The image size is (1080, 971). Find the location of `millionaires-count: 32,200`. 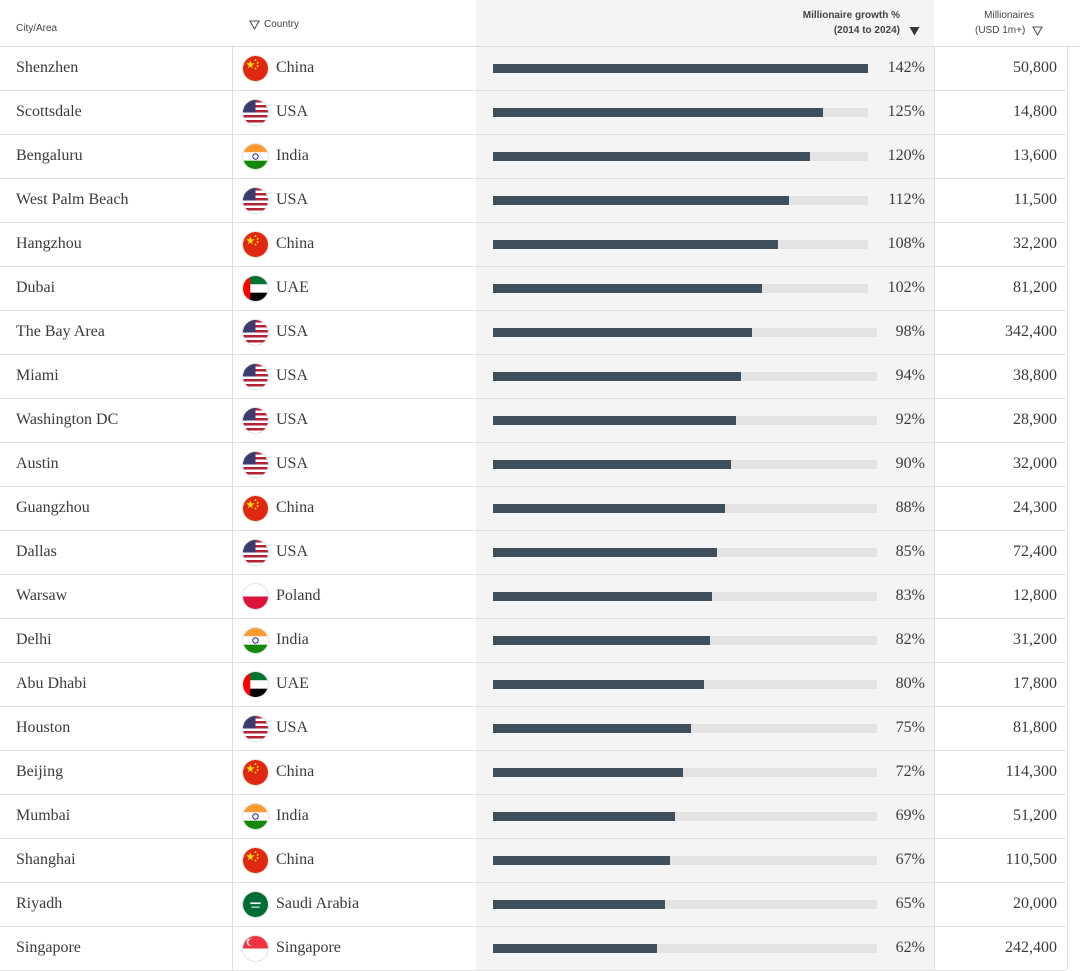

millionaires-count: 32,200 is located at coordinates (1035, 243).